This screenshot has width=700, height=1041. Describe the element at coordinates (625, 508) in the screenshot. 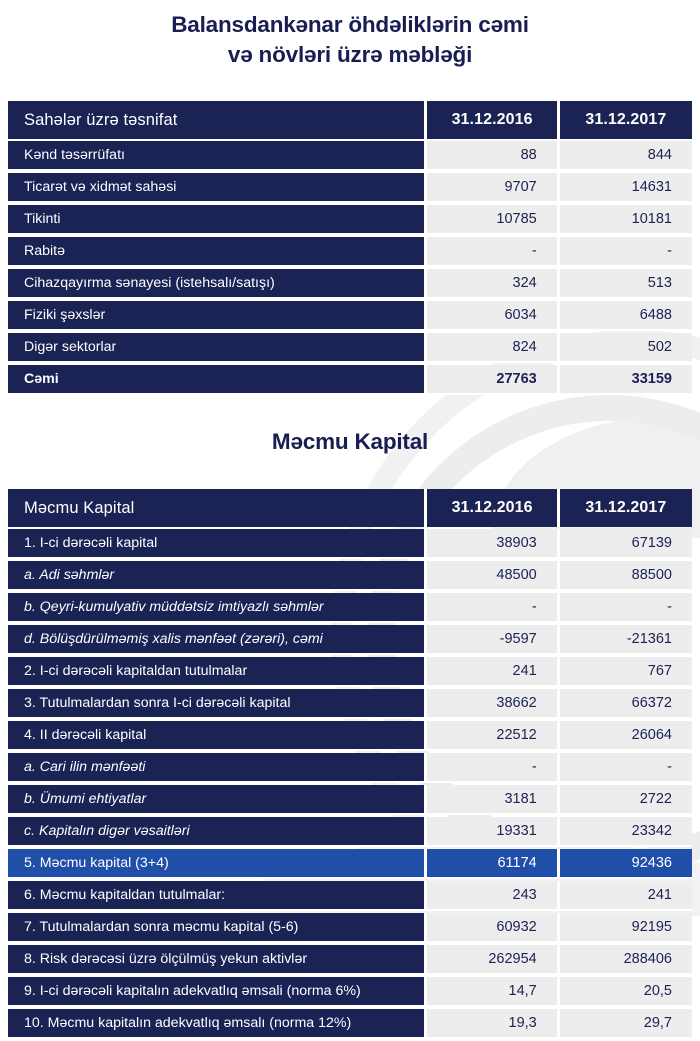

I see `table-2-header-2017: 31.12.2017` at that location.